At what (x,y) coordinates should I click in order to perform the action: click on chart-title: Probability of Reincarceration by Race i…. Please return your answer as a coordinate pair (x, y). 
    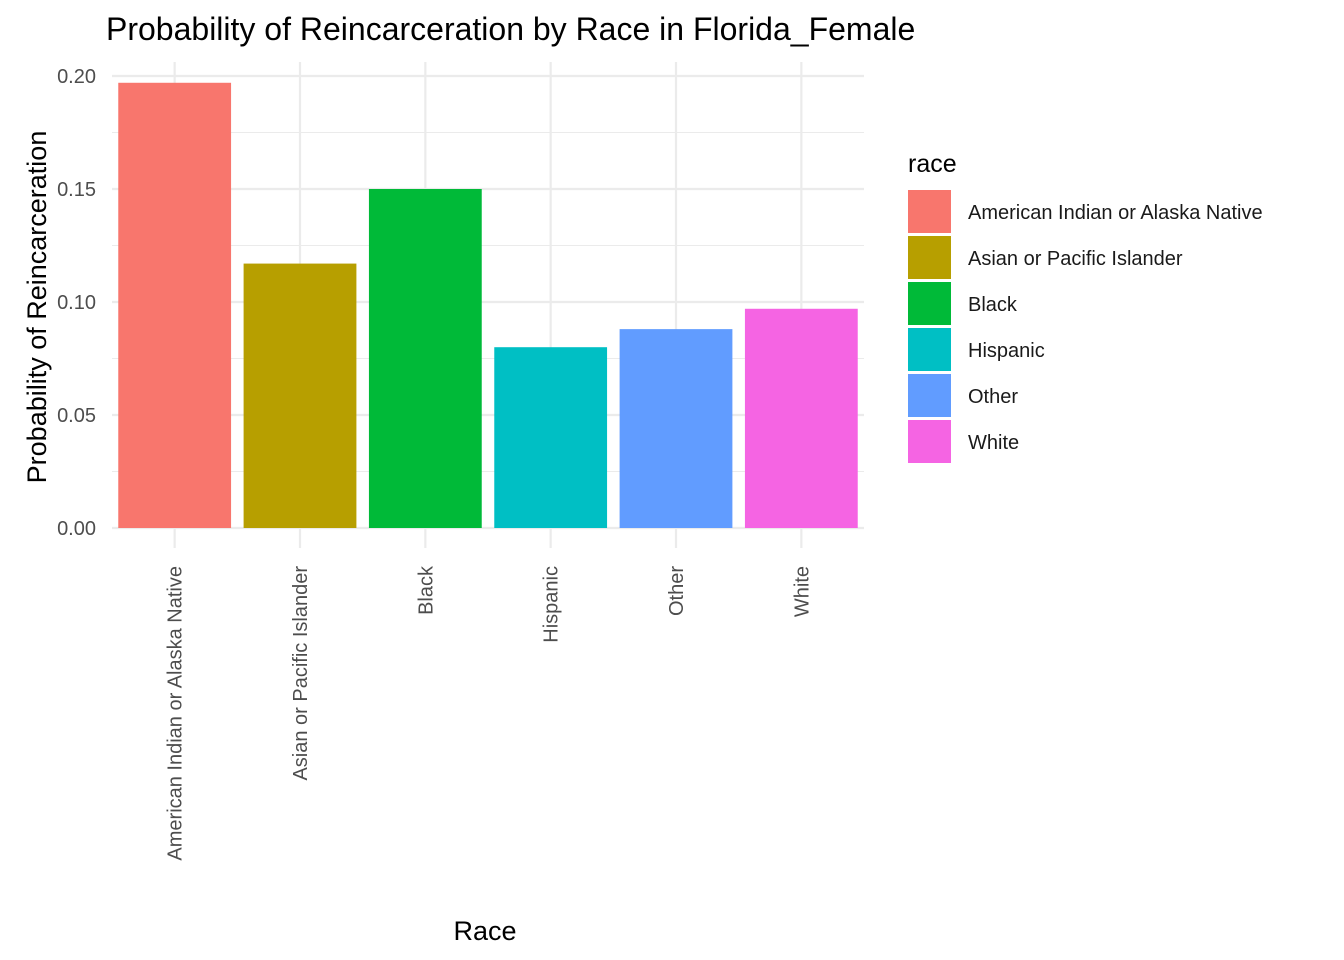
    Looking at the image, I should click on (510, 29).